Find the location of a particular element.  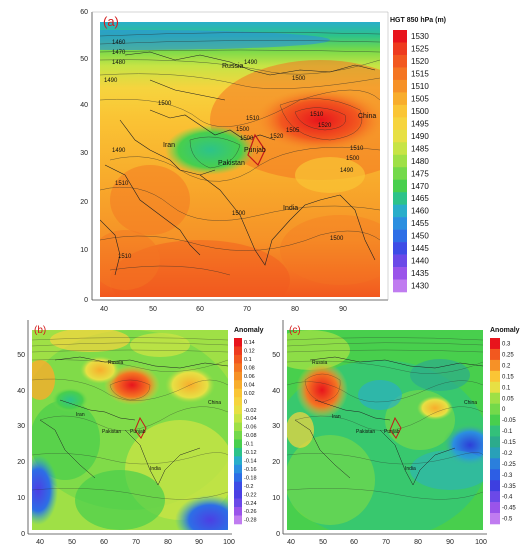

panel-a-ytick: 50 is located at coordinates (84, 59).